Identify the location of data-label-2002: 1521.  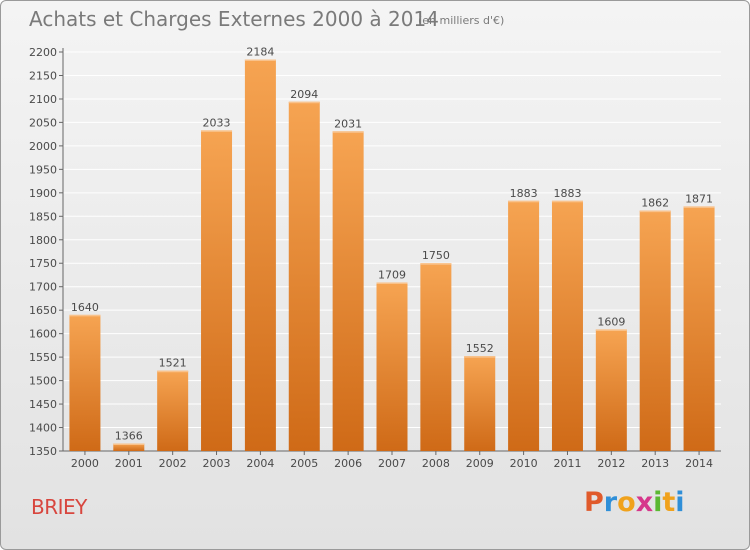
(173, 363).